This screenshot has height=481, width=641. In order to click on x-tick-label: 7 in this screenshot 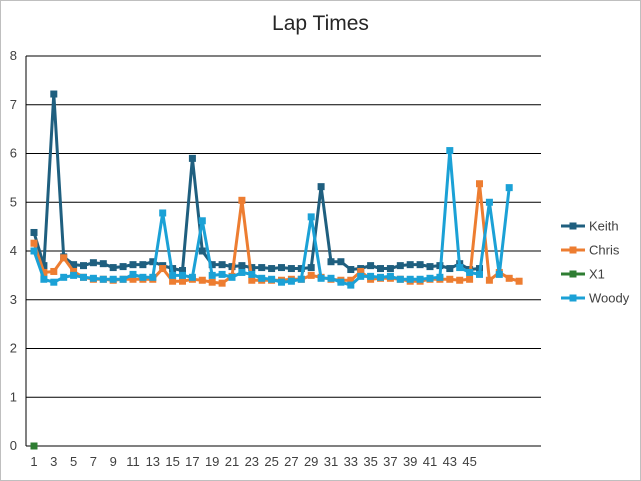, I will do `click(93, 461)`.